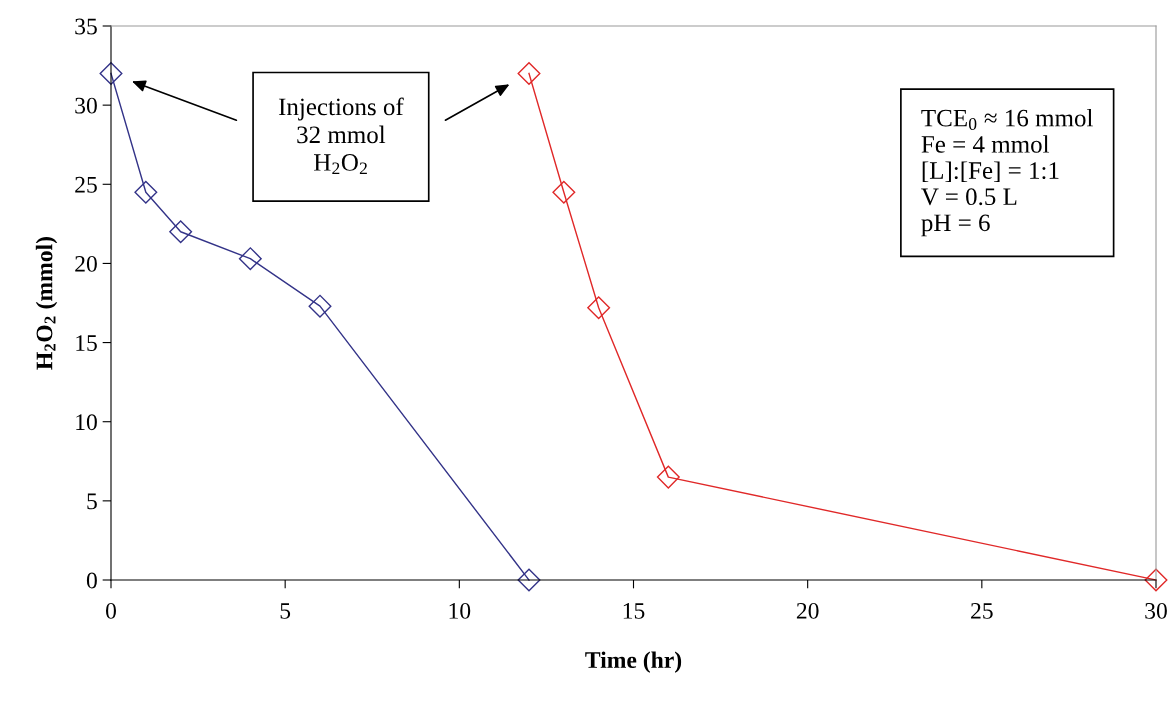 Image resolution: width=1176 pixels, height=704 pixels. What do you see at coordinates (341, 136) in the screenshot?
I see `annotation: Injections of 32 mmol H$_{2}$O$_{2}$` at bounding box center [341, 136].